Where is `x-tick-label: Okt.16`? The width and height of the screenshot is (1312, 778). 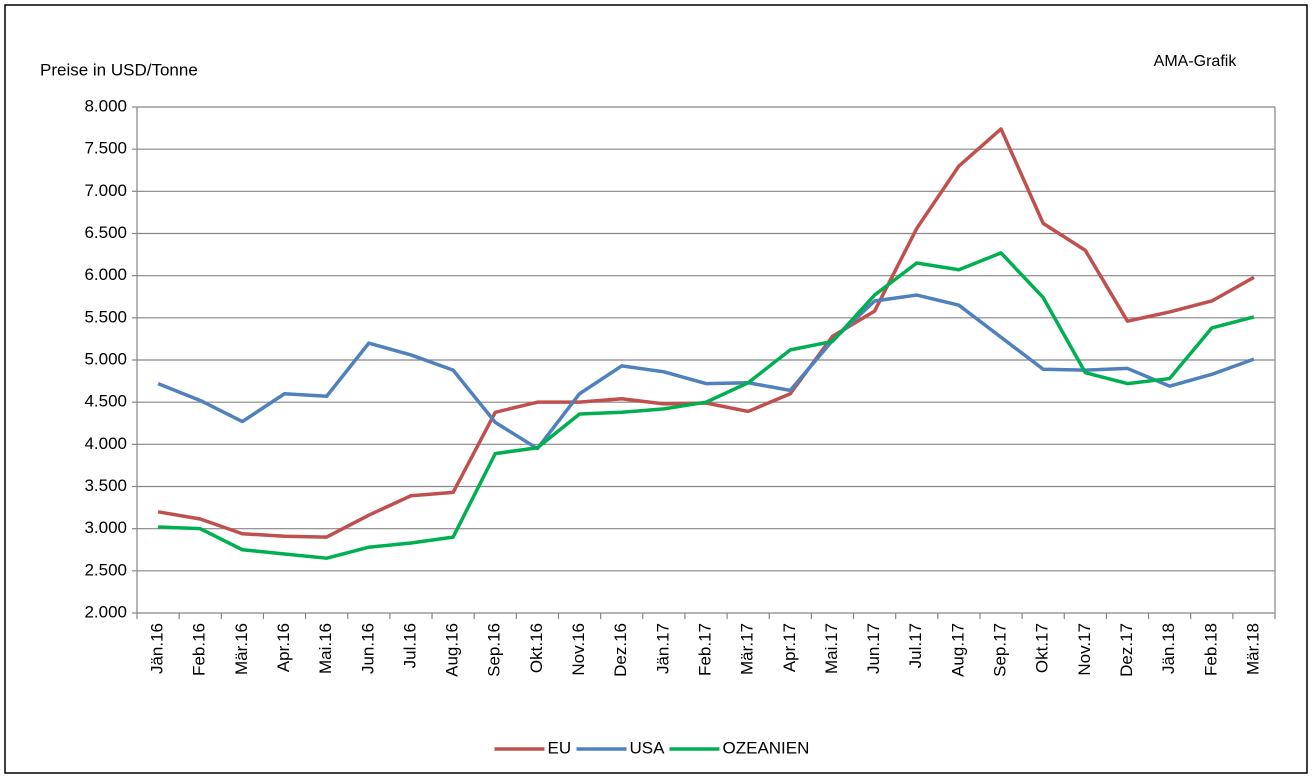
x-tick-label: Okt.16 is located at coordinates (536, 648).